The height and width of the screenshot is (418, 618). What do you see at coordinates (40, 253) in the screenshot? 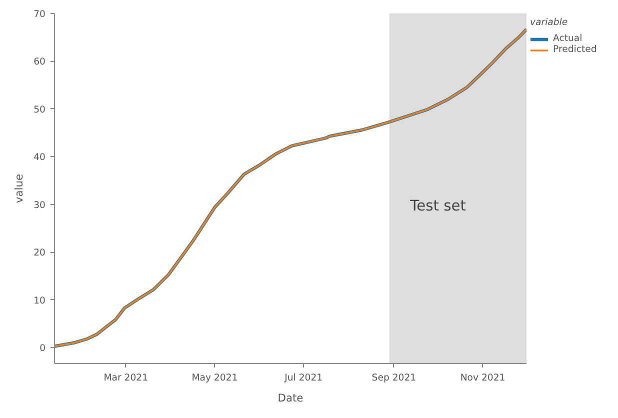
I see `y-tick-label: 20` at bounding box center [40, 253].